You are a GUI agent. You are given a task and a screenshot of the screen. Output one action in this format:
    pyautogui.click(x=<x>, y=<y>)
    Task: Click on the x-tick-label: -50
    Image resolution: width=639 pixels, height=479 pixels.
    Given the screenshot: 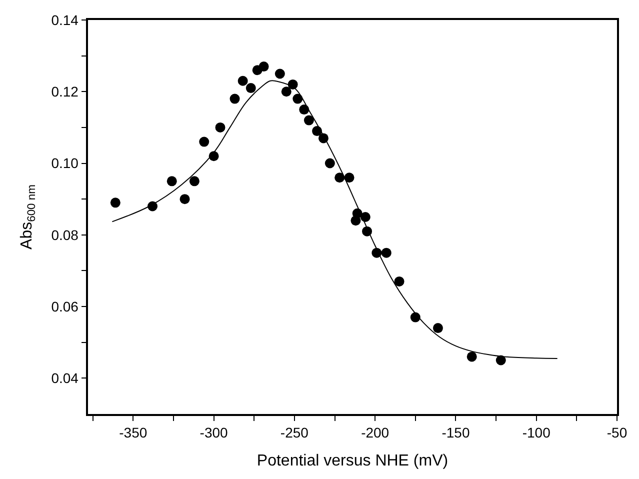 What is the action you would take?
    pyautogui.click(x=617, y=432)
    